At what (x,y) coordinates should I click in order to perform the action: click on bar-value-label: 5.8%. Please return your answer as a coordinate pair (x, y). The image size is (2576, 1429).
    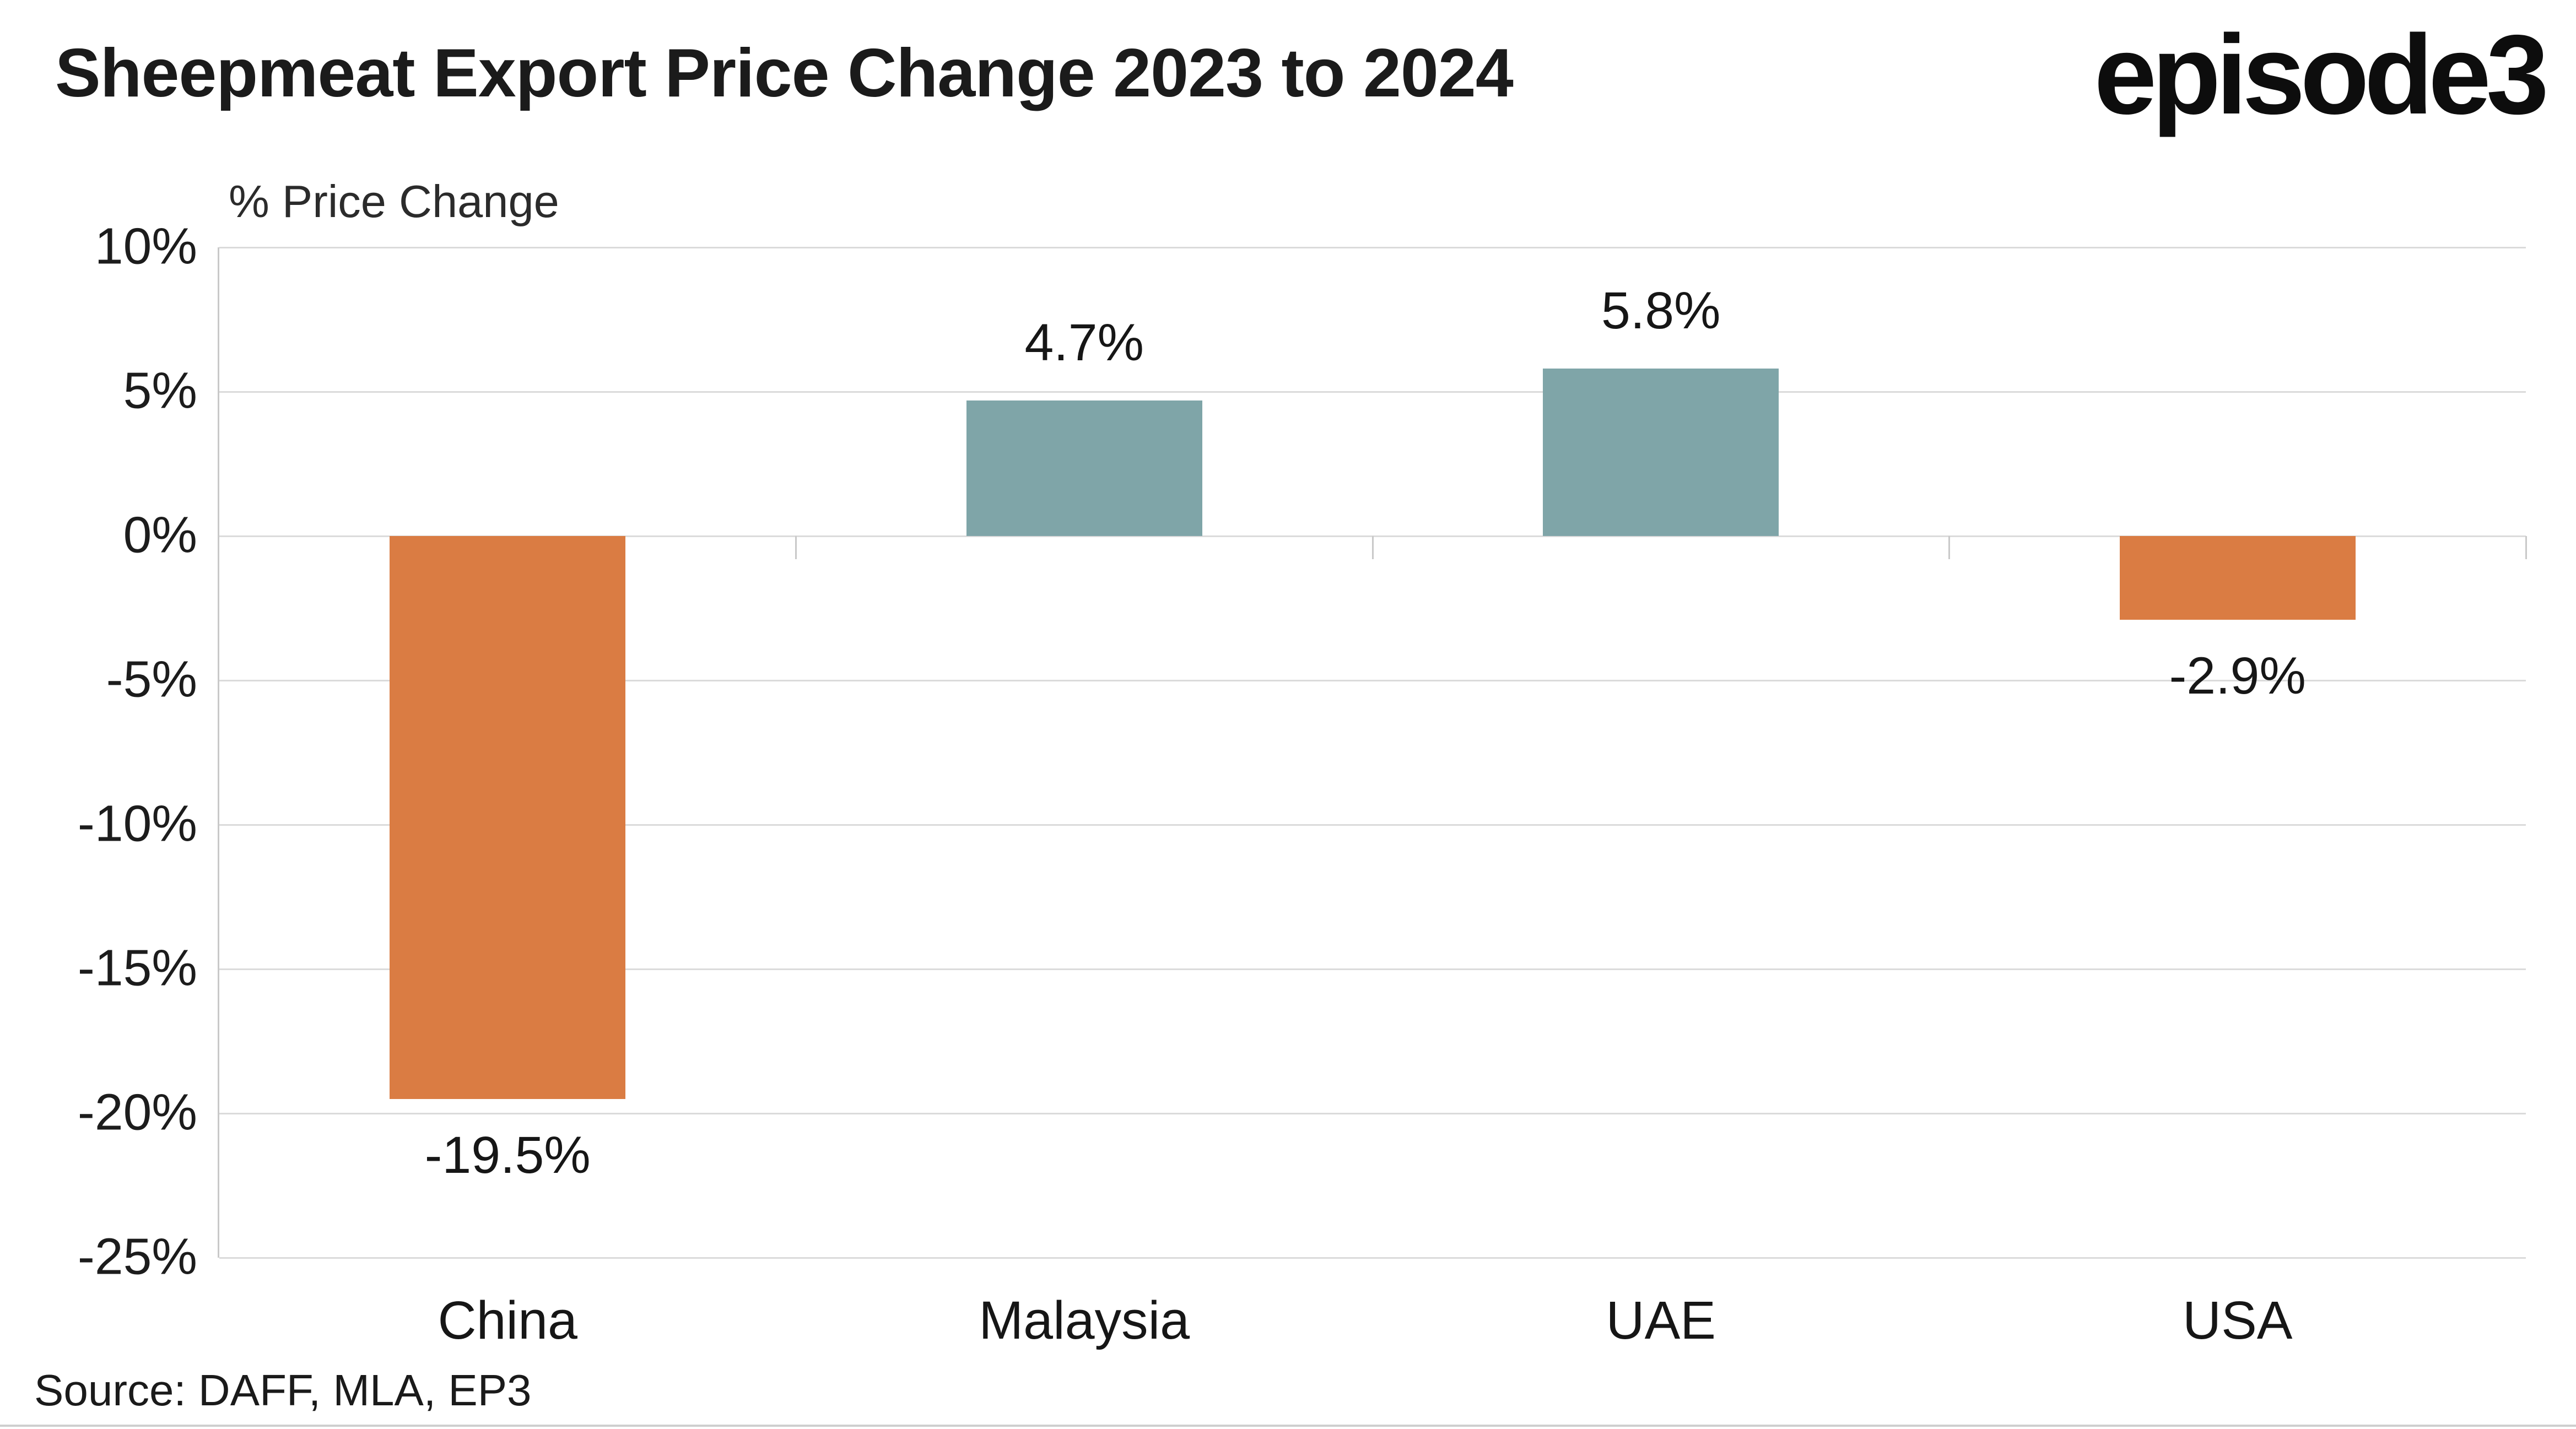
    Looking at the image, I should click on (1661, 311).